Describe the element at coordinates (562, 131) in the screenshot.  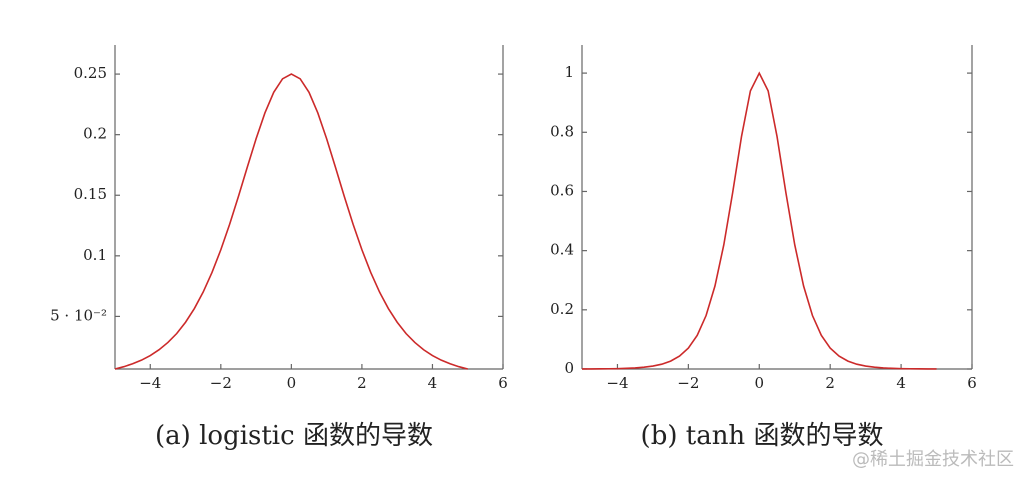
I see `y-tick-label: 0.8` at that location.